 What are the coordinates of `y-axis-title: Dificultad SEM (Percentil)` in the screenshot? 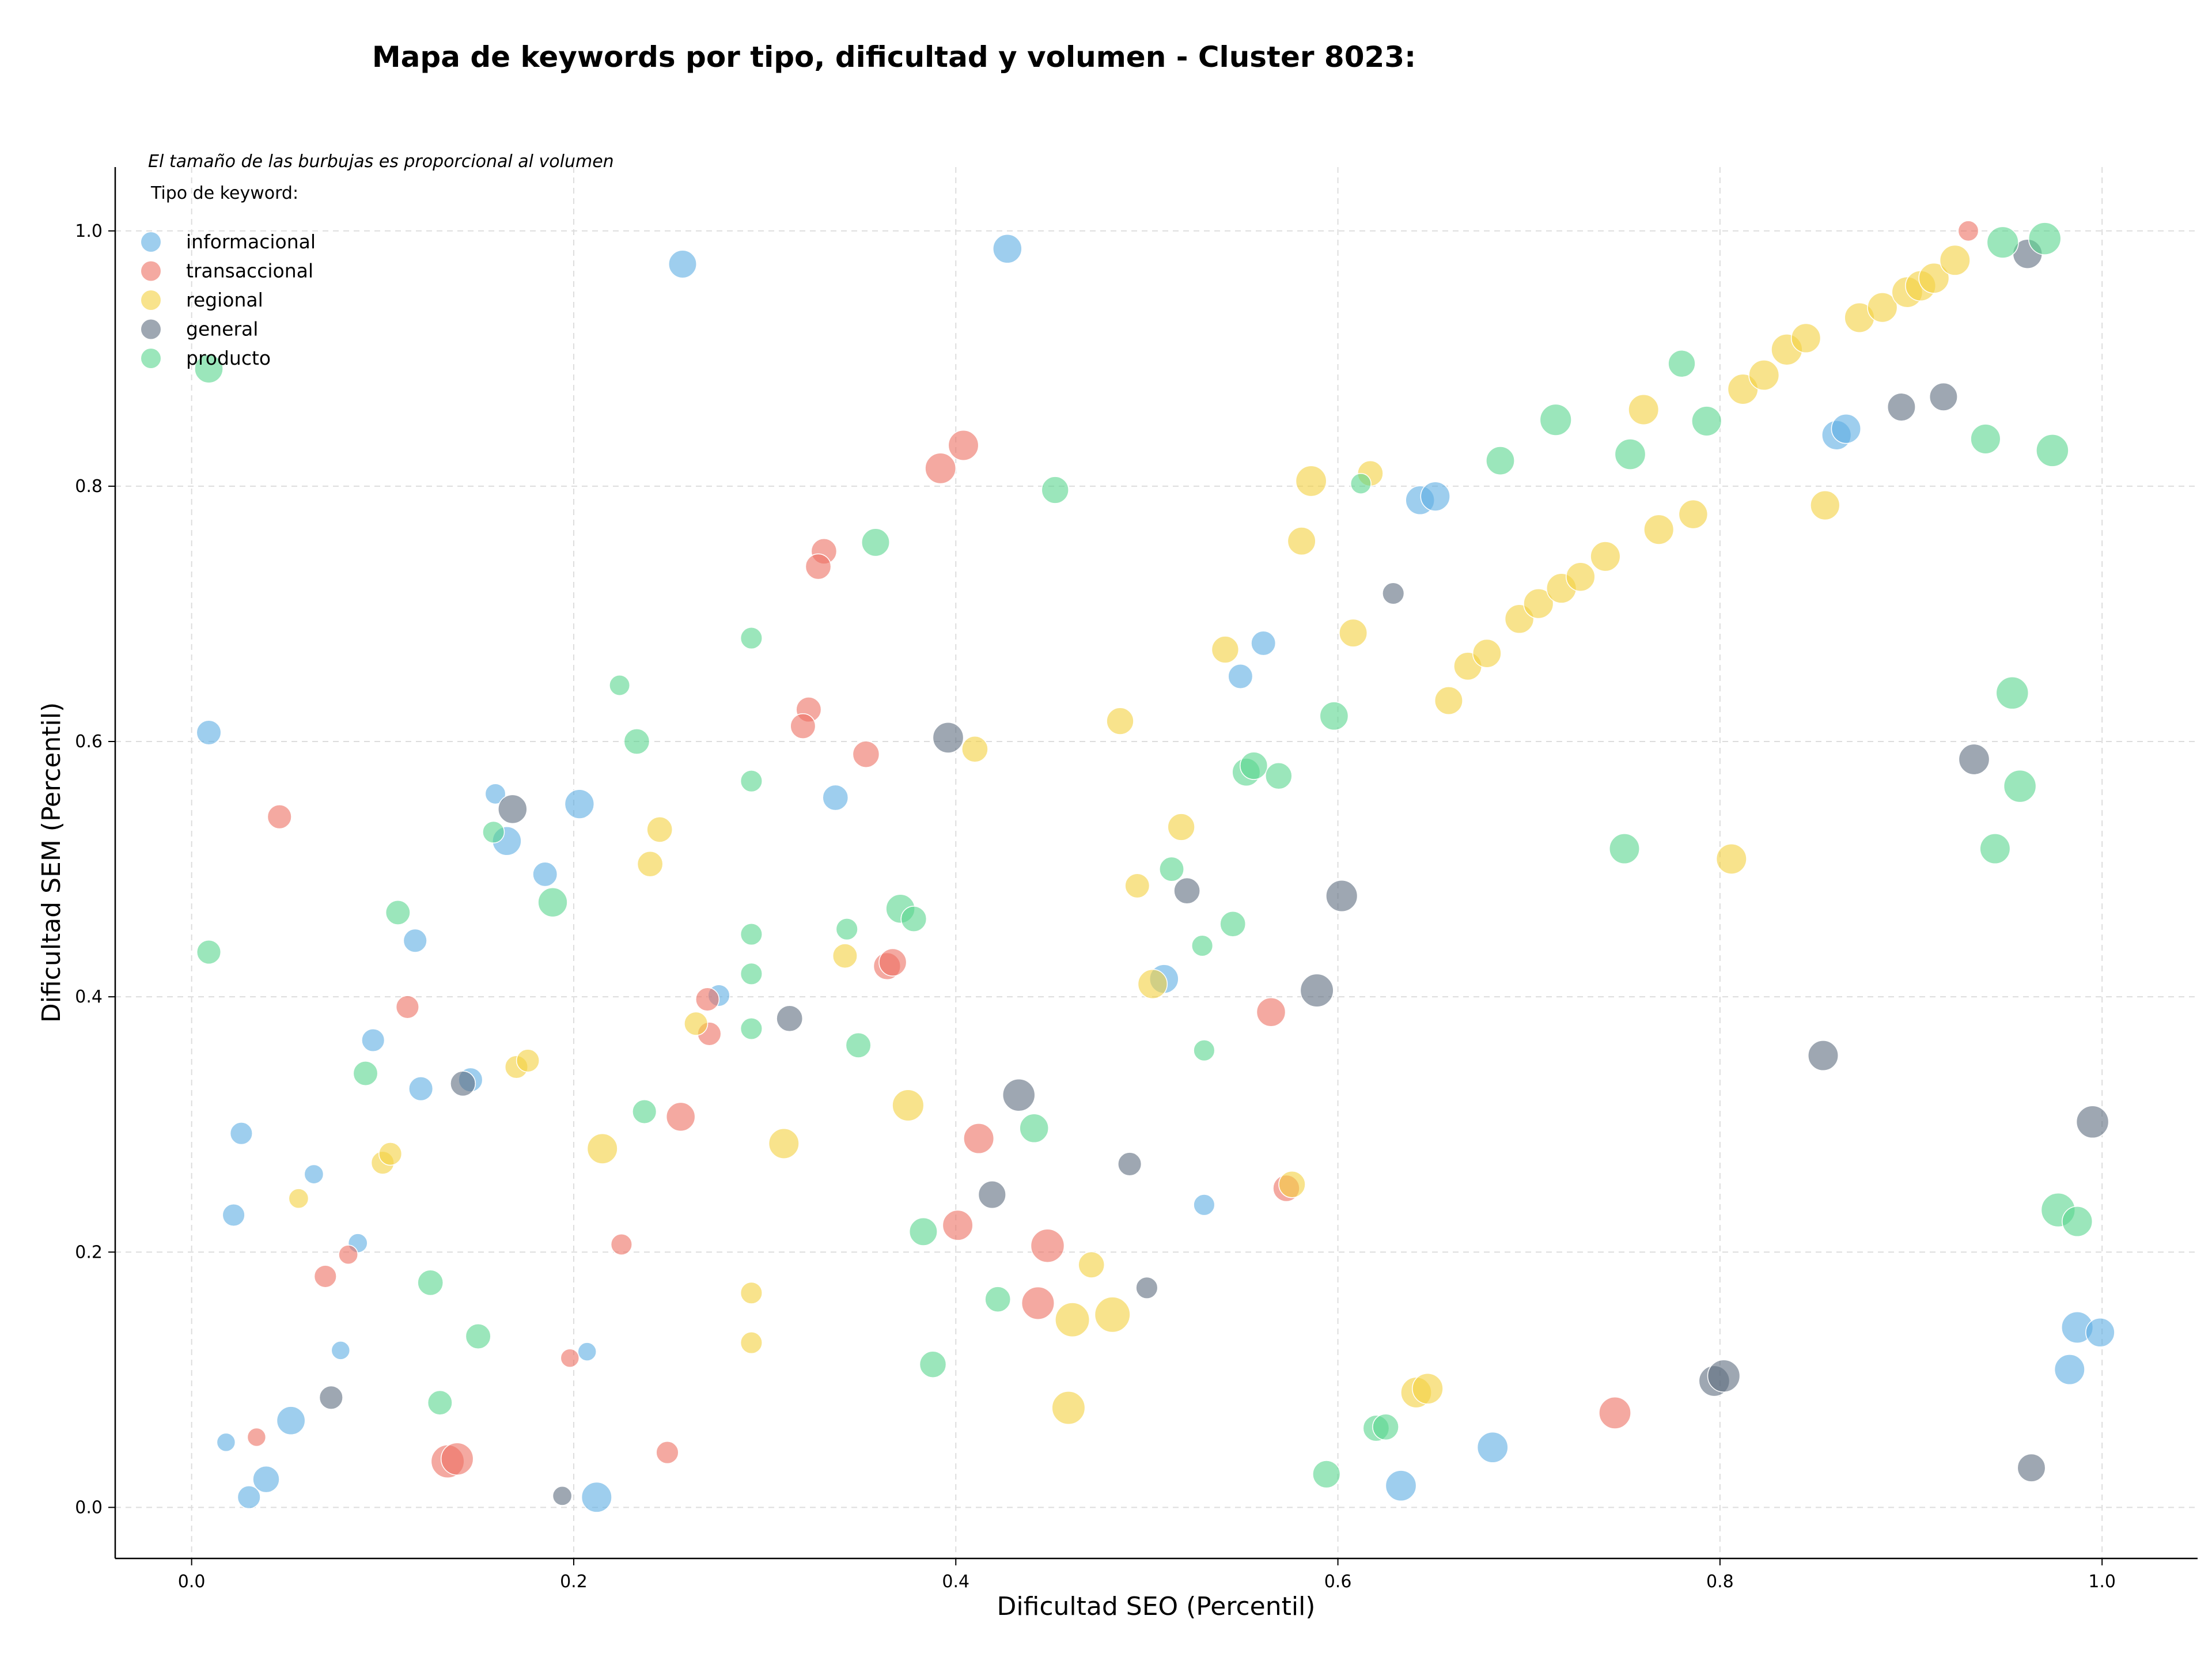 It's located at (51, 862).